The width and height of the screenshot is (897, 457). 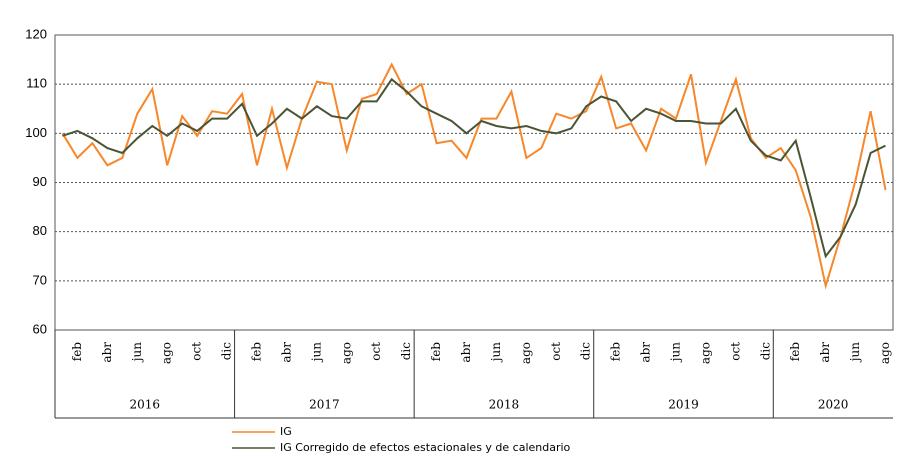 I want to click on y-tick-label: 100, so click(x=36, y=132).